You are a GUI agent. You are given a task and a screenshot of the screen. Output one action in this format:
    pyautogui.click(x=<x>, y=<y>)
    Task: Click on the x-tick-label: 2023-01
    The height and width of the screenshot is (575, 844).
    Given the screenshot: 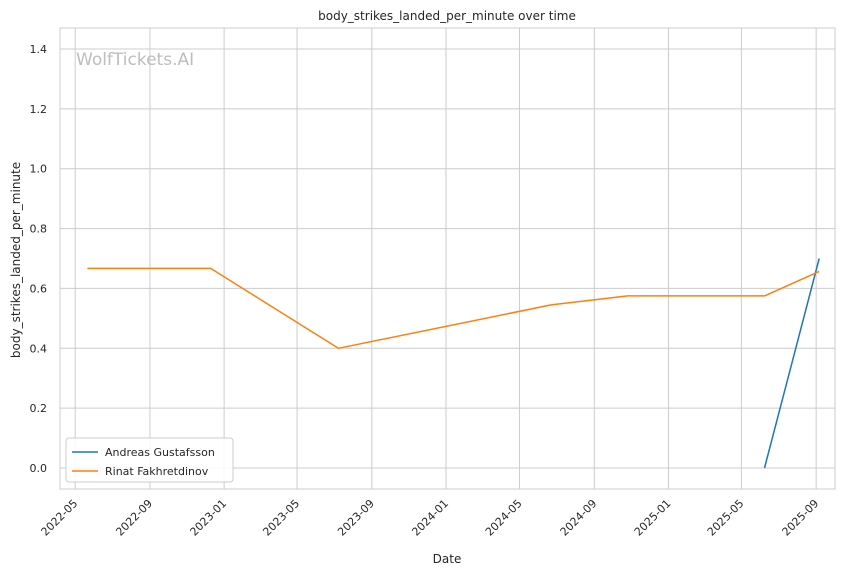 What is the action you would take?
    pyautogui.click(x=209, y=518)
    